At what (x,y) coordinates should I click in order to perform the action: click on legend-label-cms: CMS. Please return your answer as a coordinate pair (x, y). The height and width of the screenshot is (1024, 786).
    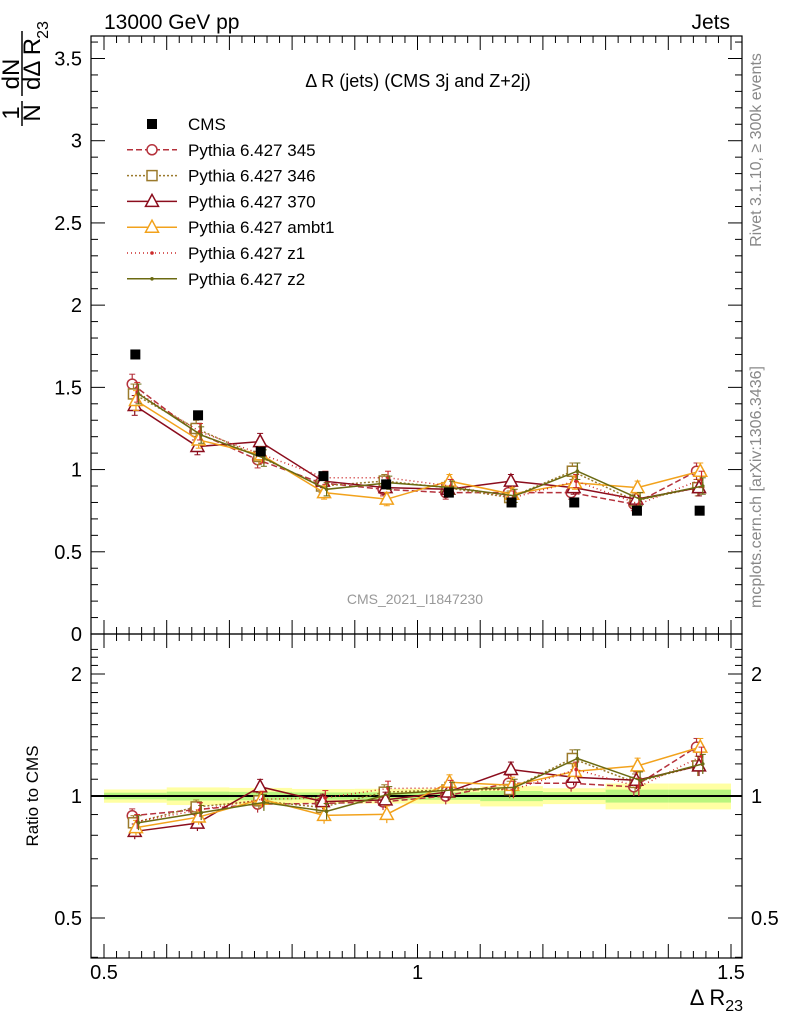
    Looking at the image, I should click on (207, 124).